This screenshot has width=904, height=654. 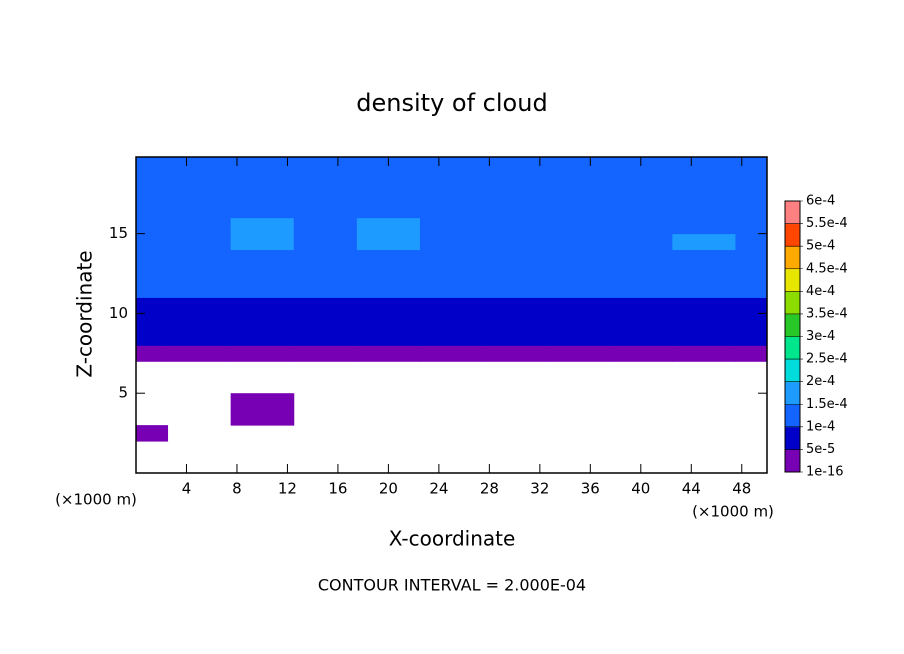 I want to click on colorbar-label: 5e-4, so click(x=820, y=246).